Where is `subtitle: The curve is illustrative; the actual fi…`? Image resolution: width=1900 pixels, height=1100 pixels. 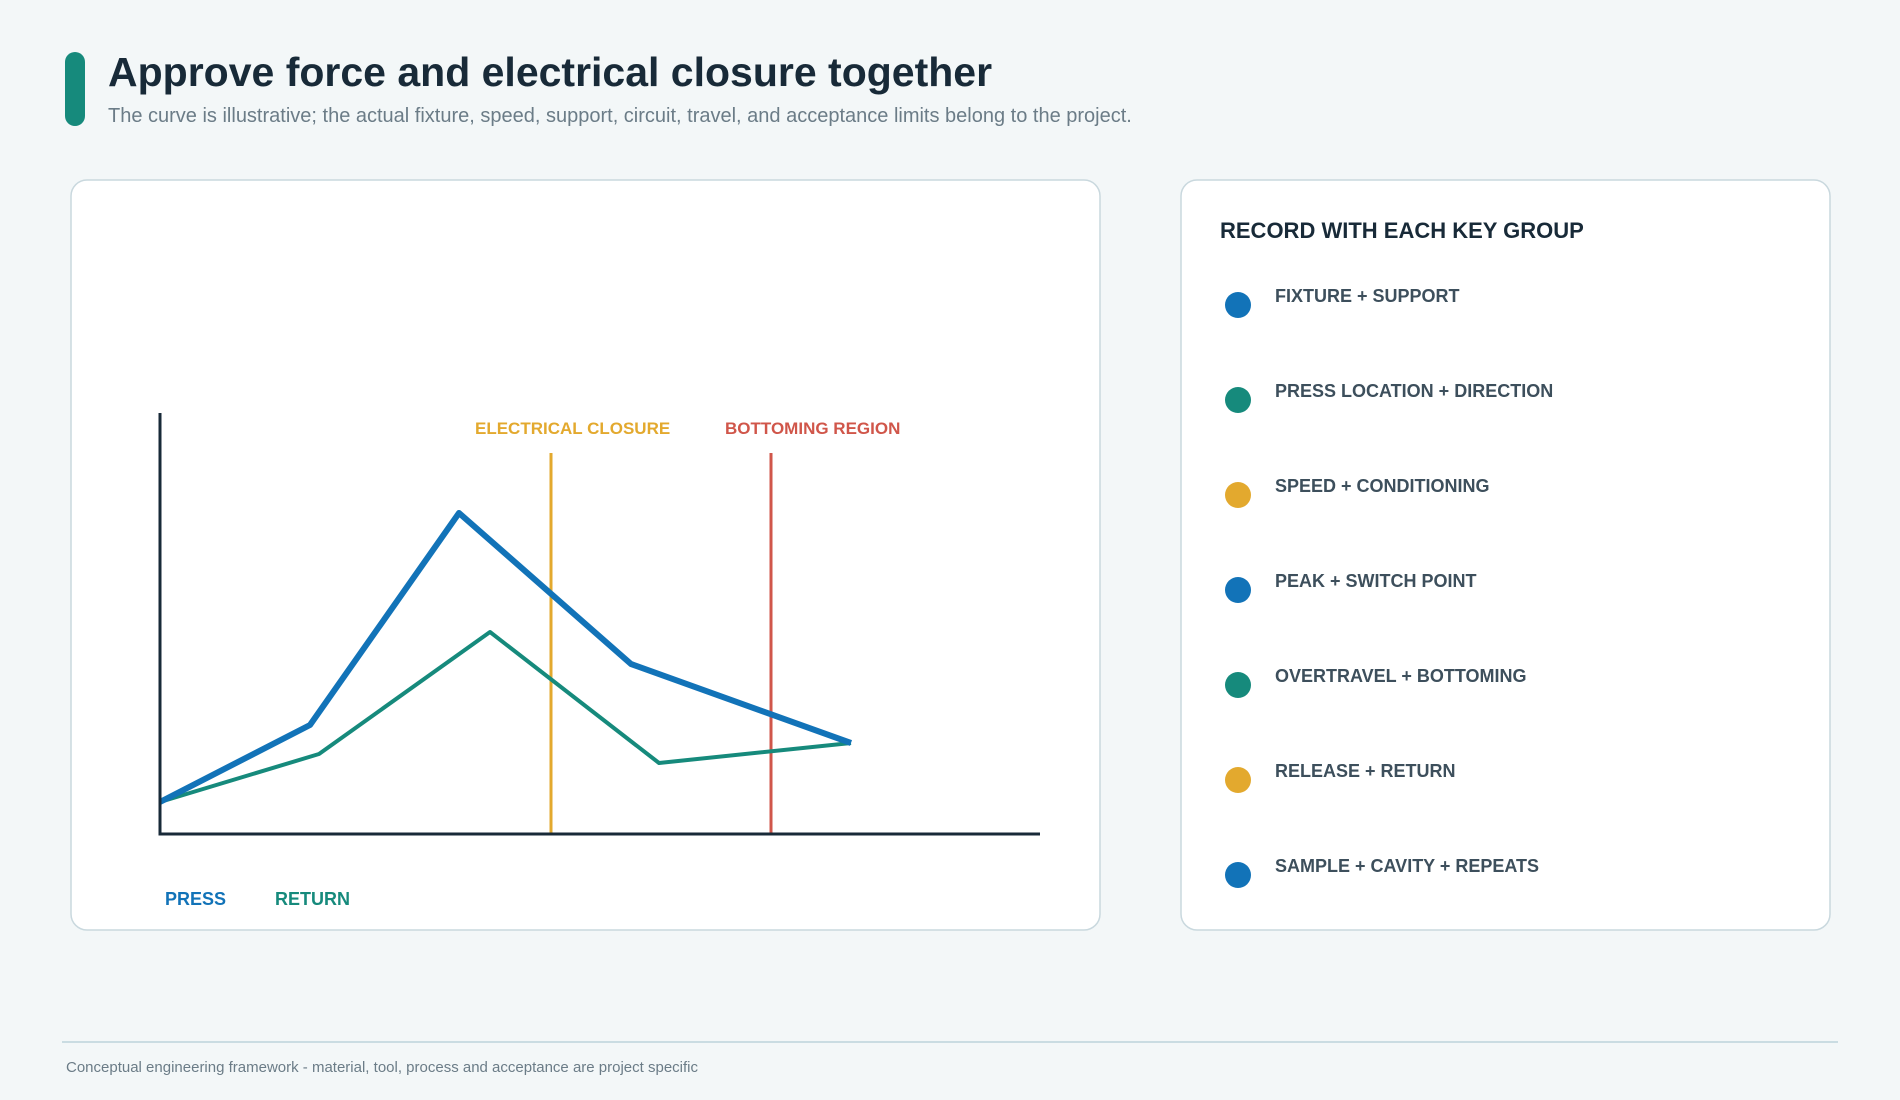
subtitle: The curve is illustrative; the actual fi… is located at coordinates (620, 116).